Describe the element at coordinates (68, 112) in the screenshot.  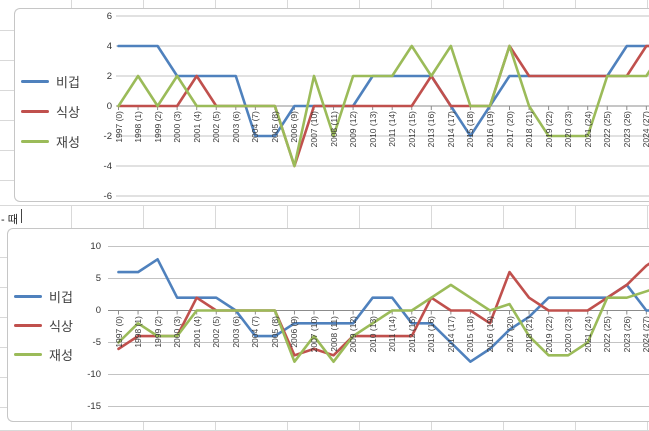
I see `legend-label: 식상` at that location.